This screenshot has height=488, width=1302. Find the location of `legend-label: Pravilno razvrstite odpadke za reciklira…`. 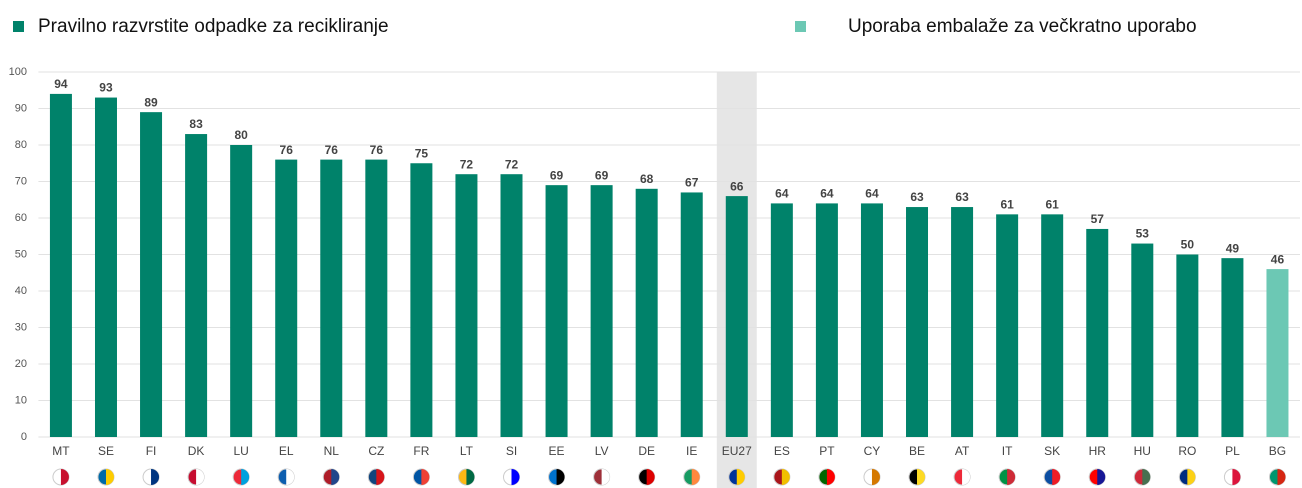

legend-label: Pravilno razvrstite odpadke za reciklira… is located at coordinates (213, 26).